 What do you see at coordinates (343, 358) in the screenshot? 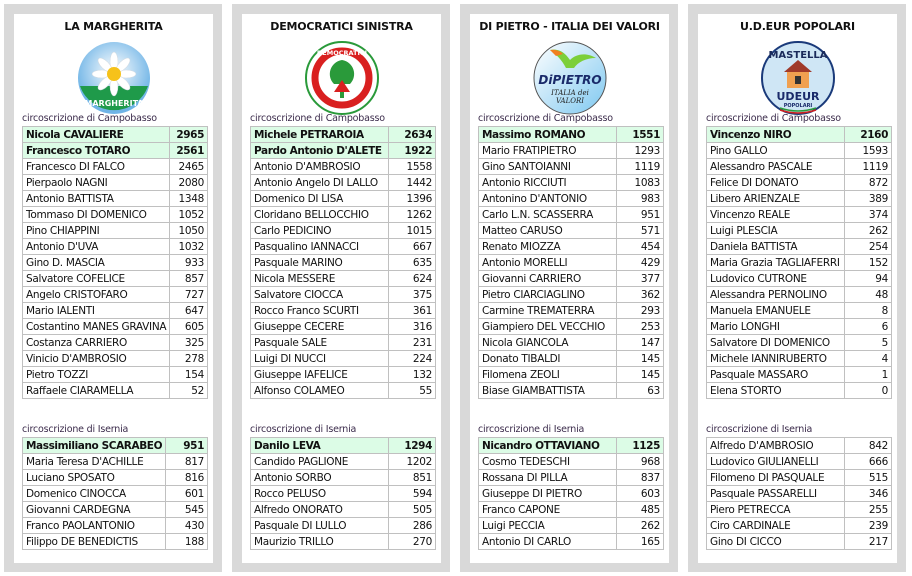
I see `candidate-row: Luigi DI NUCCI 224` at bounding box center [343, 358].